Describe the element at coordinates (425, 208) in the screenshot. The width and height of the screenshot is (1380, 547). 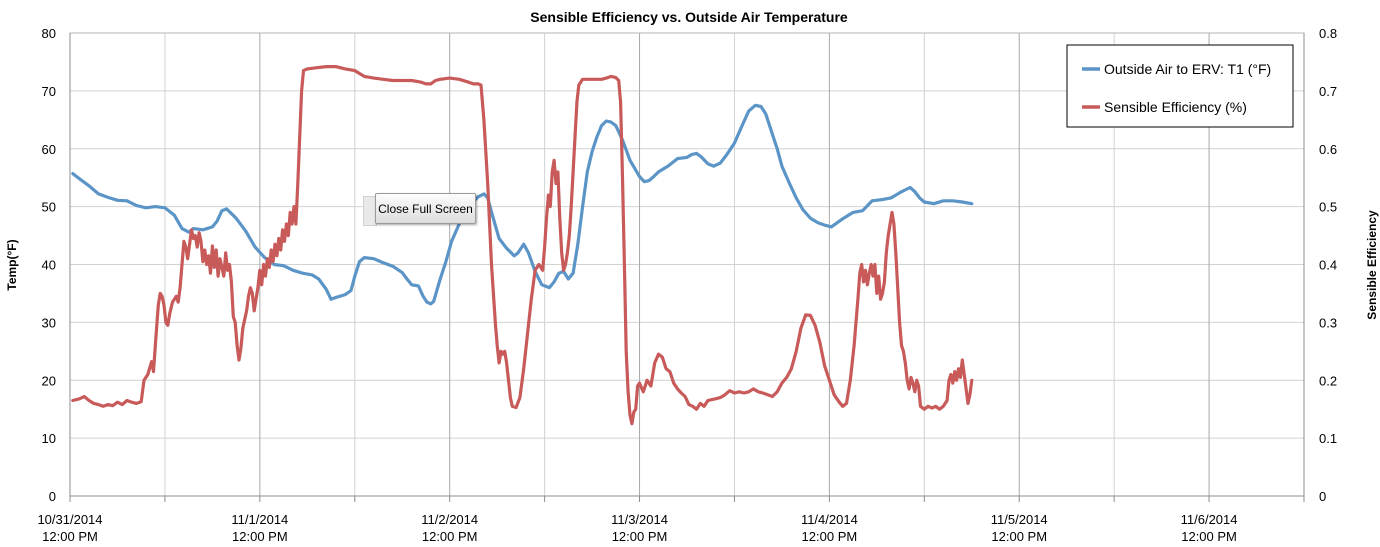
I see `close-full-screen-button: Close Full Screen` at that location.